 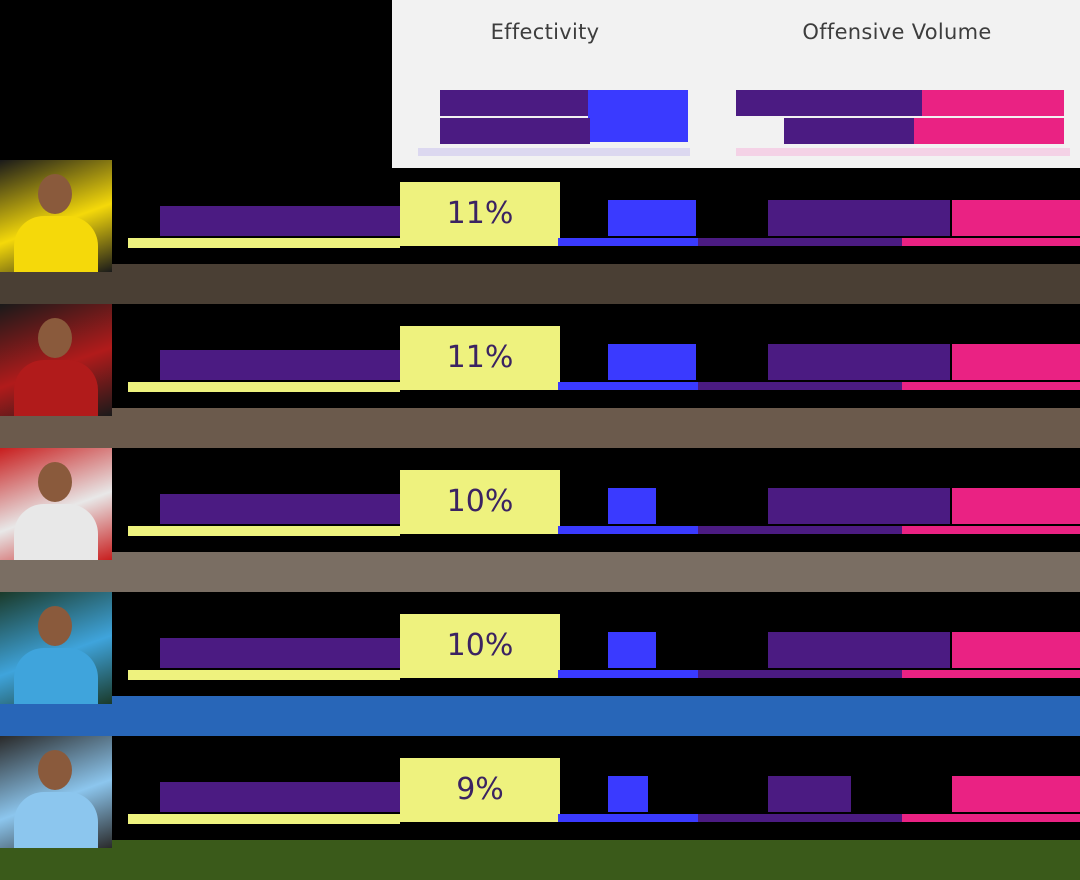 What do you see at coordinates (989, 131) in the screenshot?
I see `legend-volume-pink-lower` at bounding box center [989, 131].